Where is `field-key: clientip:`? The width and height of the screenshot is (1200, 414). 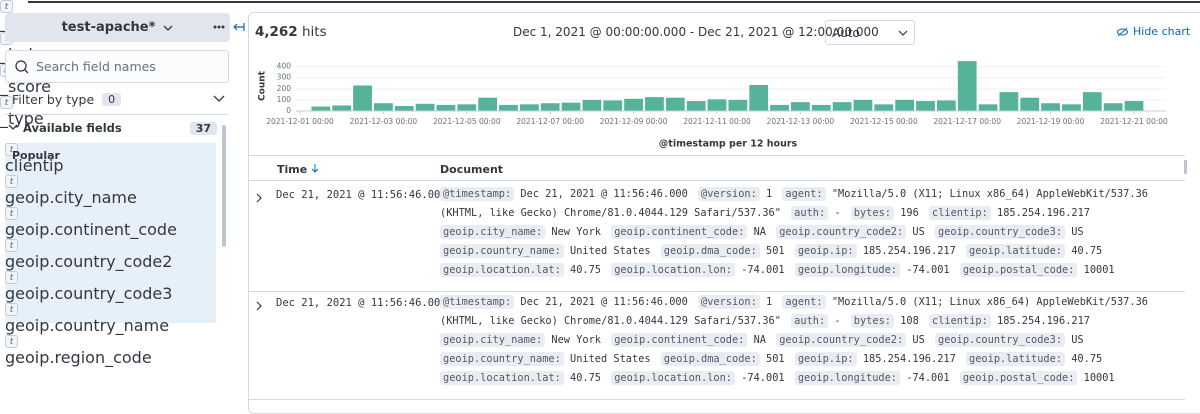 field-key: clientip: is located at coordinates (960, 321).